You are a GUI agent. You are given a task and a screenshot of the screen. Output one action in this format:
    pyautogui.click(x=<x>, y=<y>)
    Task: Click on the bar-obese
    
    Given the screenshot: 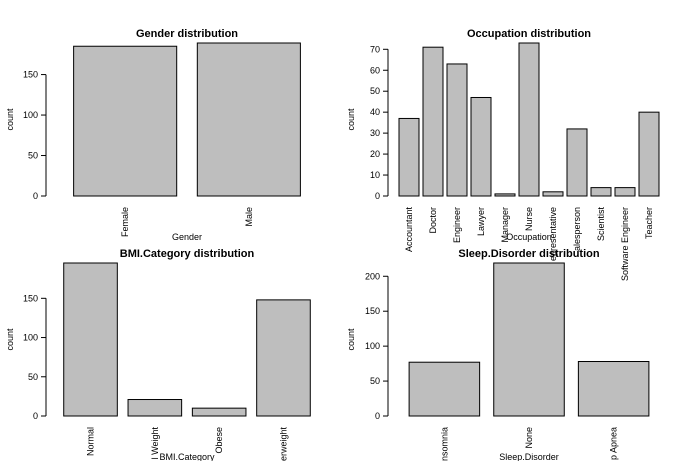 What is the action you would take?
    pyautogui.click(x=219, y=412)
    